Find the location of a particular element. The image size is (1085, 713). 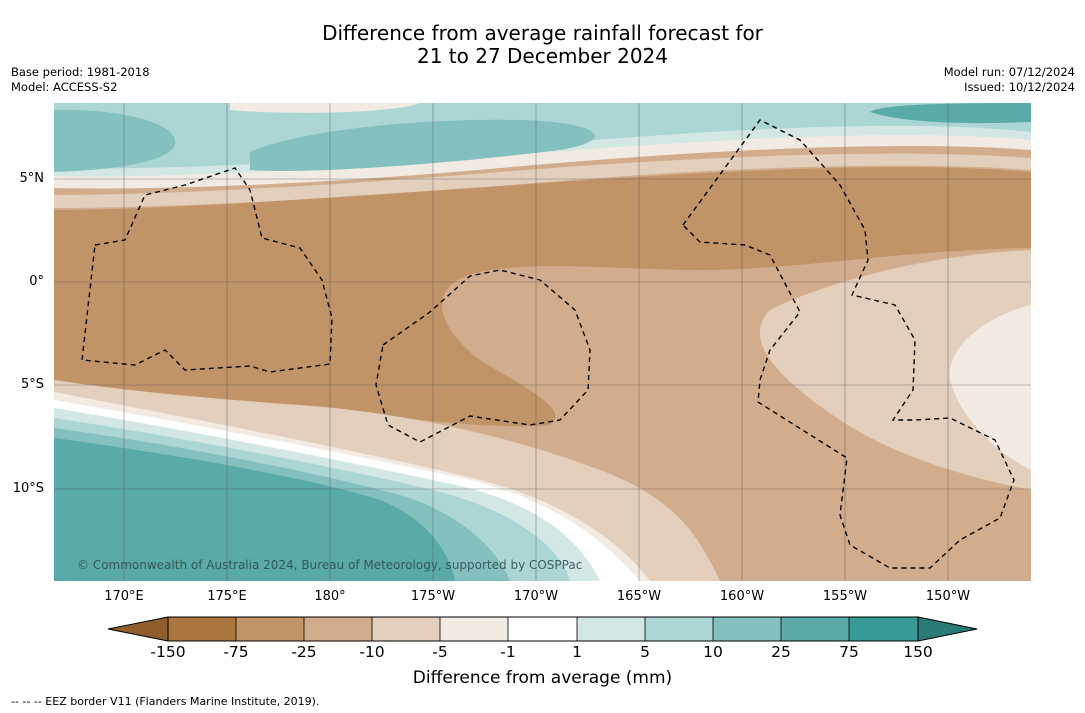

lon-label-165w: 165°W is located at coordinates (639, 596).